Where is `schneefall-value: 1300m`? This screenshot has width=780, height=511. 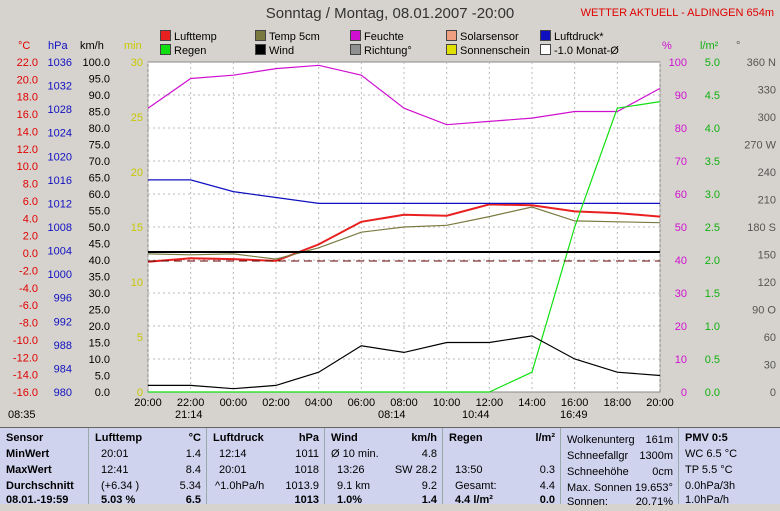
schneefall-value: 1300m is located at coordinates (656, 456).